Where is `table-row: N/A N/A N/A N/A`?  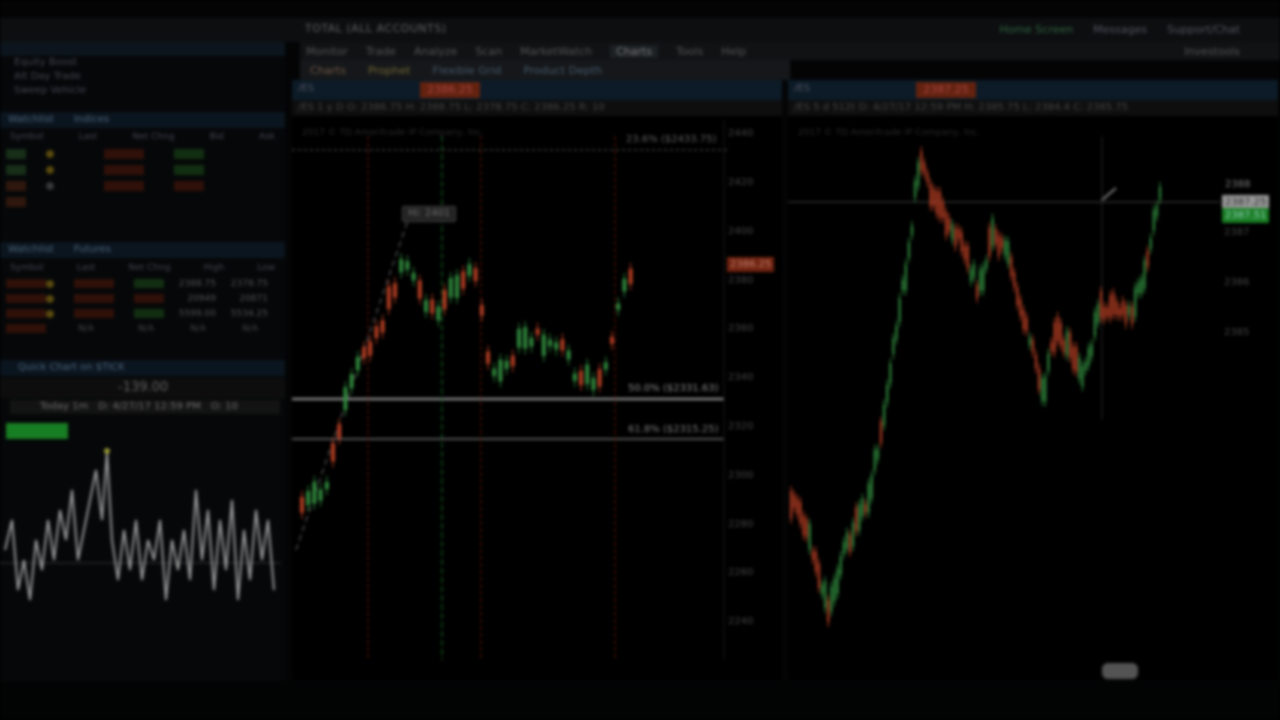
table-row: N/A N/A N/A N/A is located at coordinates (142, 328).